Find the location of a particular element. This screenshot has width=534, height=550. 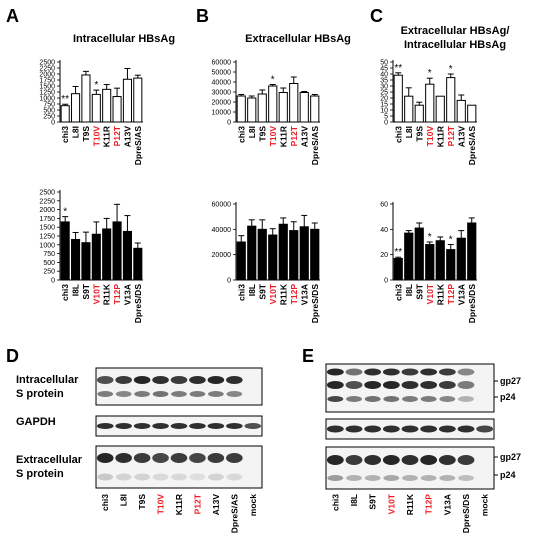

blot-frame is located at coordinates (179, 386).